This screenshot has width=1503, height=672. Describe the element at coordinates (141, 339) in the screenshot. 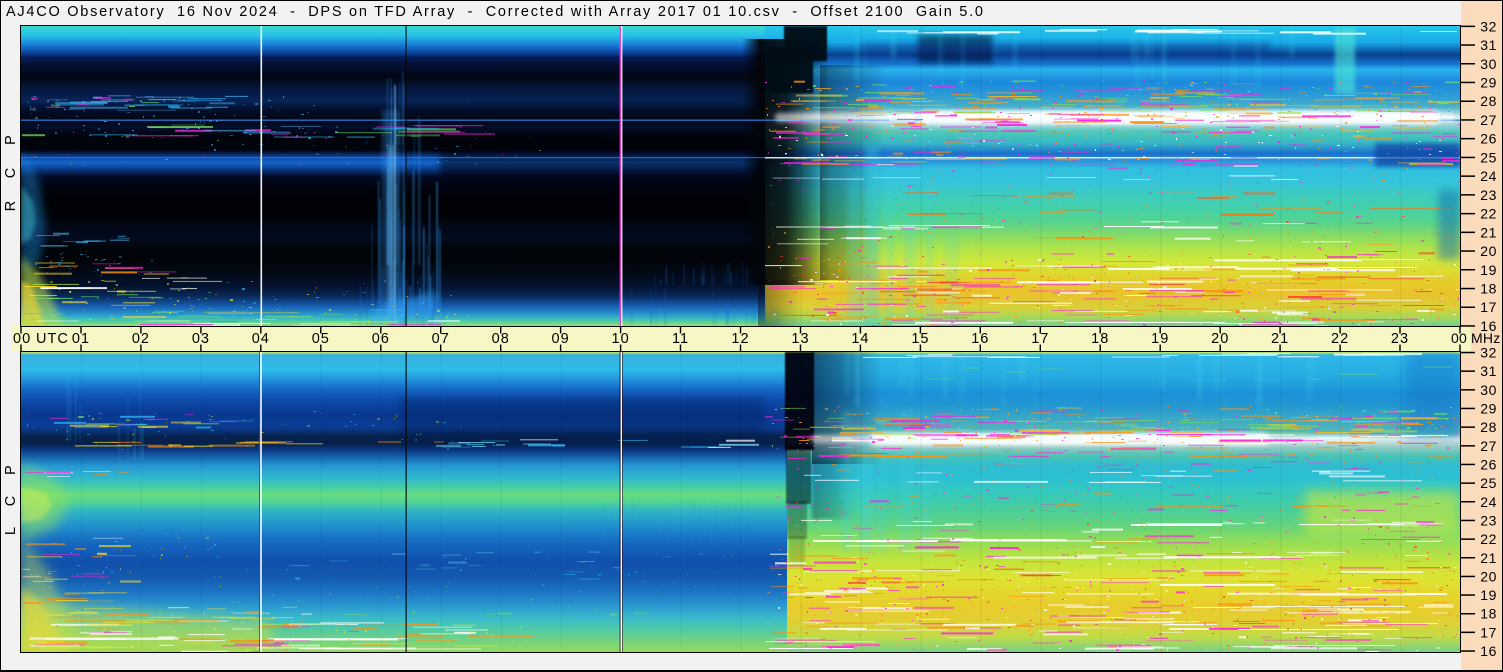

I see `svg-text: 02` at that location.